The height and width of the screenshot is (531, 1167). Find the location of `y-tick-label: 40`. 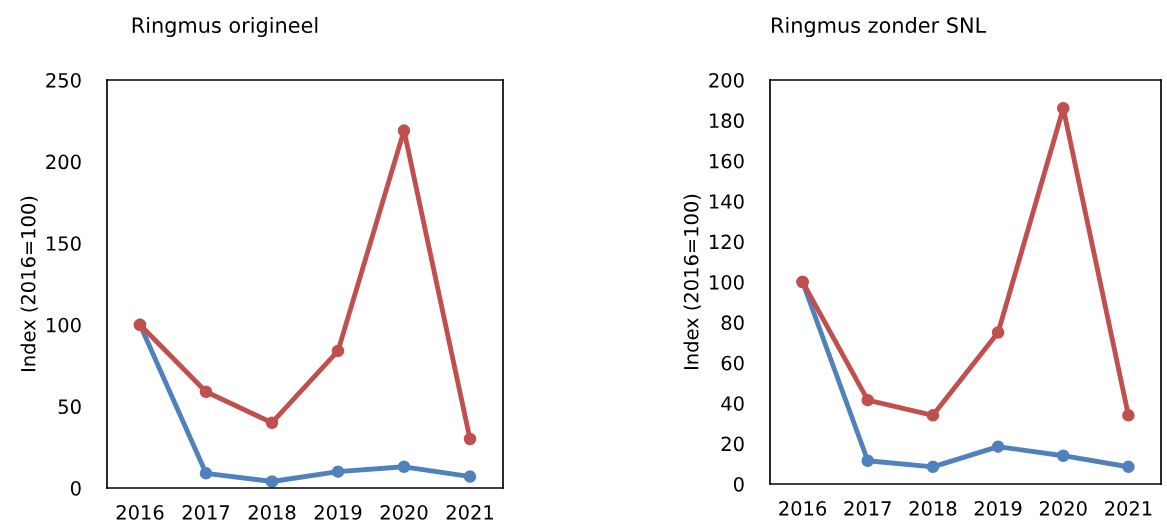

y-tick-label: 40 is located at coordinates (732, 403).